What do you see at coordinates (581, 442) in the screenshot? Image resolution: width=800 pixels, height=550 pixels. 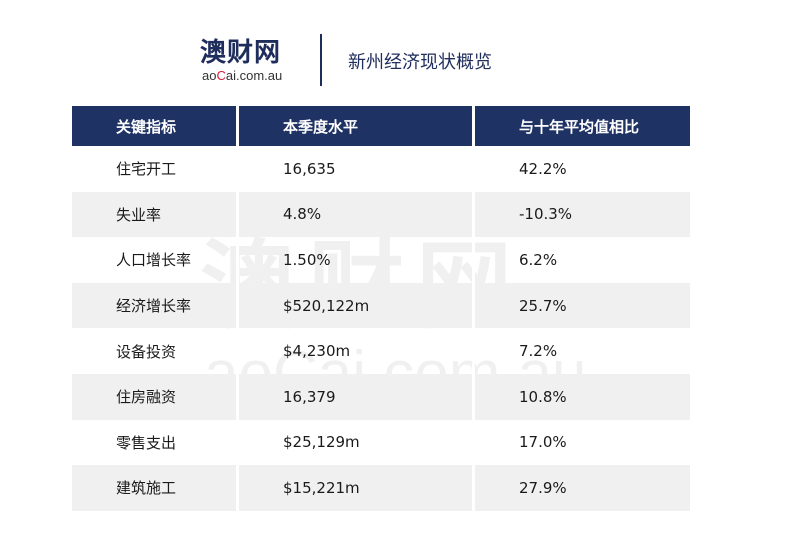 I see `comparison-cell: 17.0%` at bounding box center [581, 442].